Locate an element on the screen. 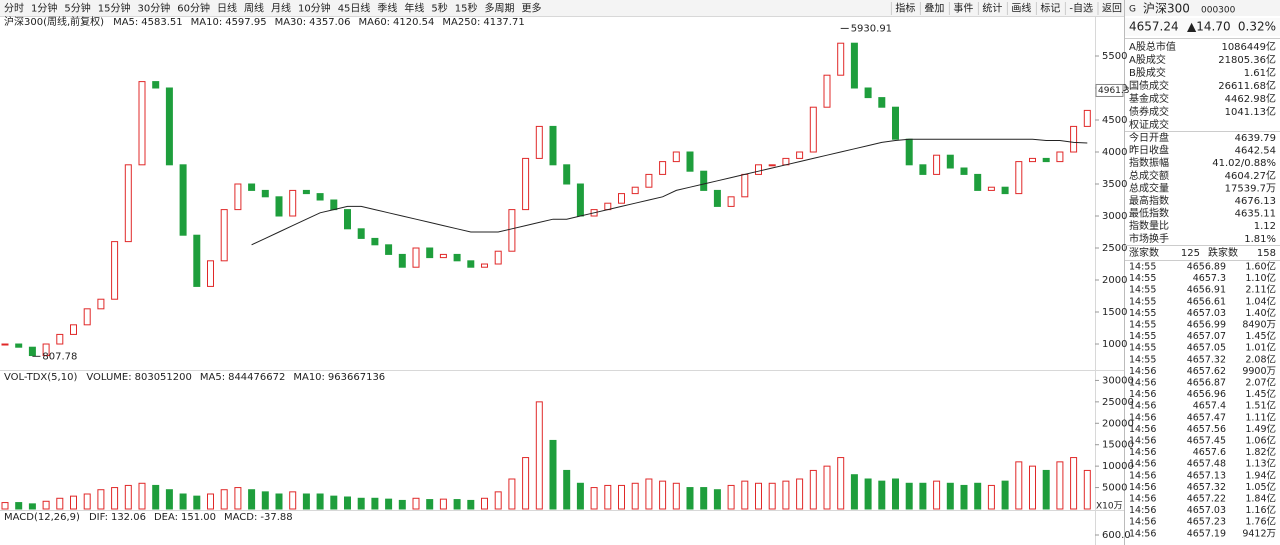 The height and width of the screenshot is (545, 1280). legend-value: 132.06 is located at coordinates (128, 517).